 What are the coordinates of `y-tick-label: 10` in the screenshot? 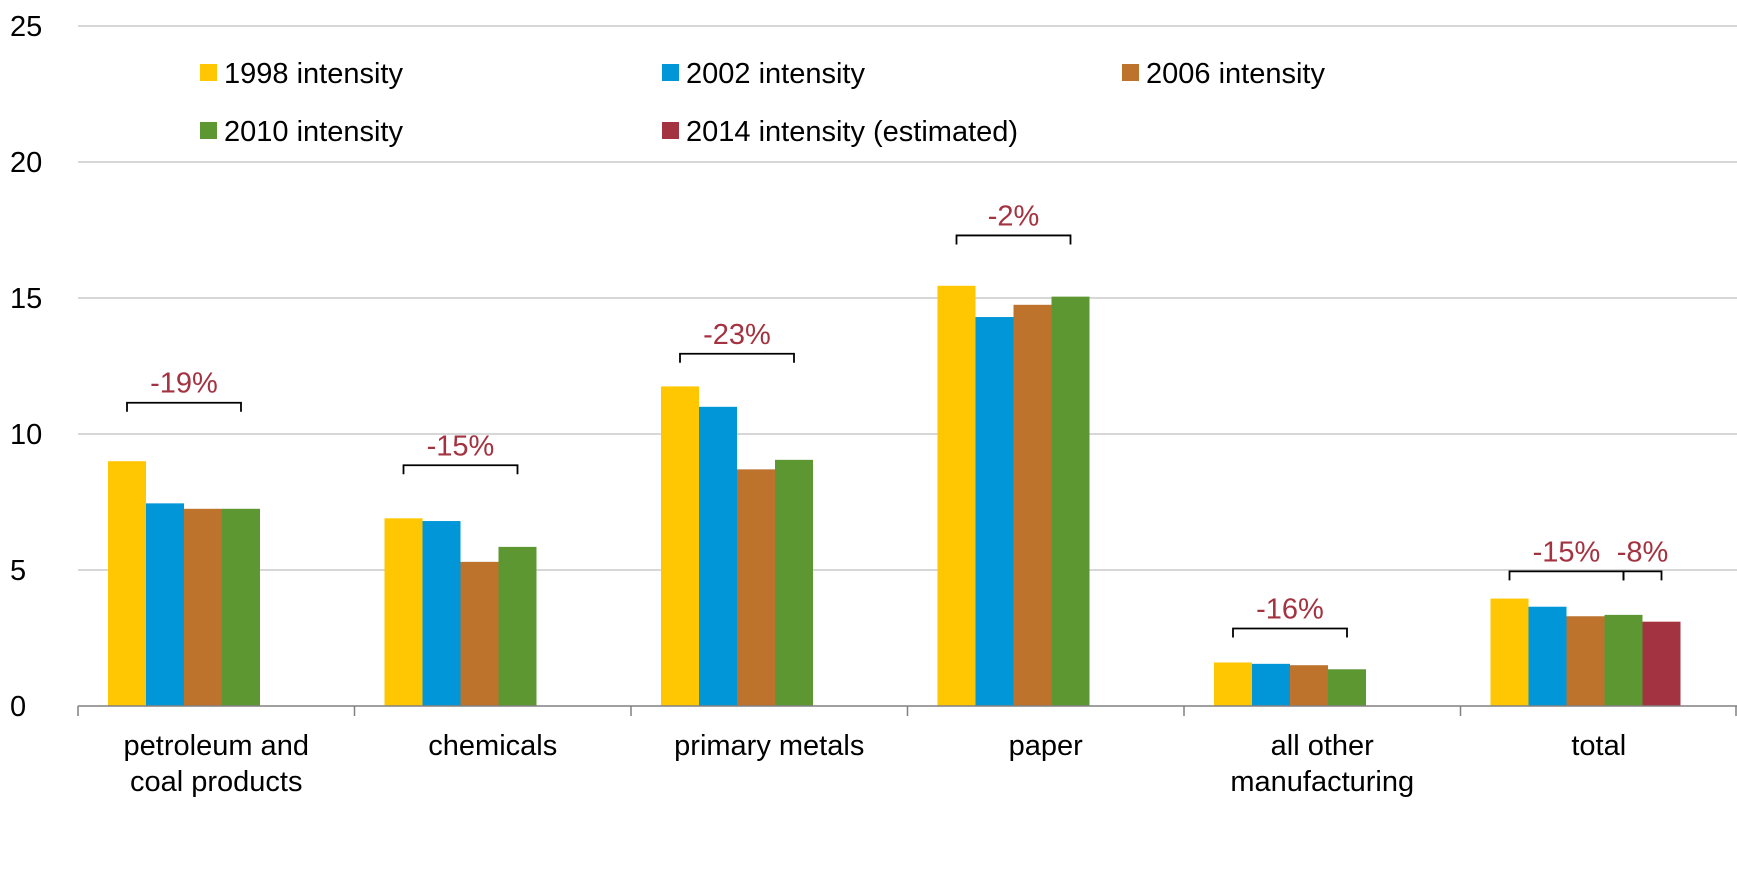 It's located at (26, 435).